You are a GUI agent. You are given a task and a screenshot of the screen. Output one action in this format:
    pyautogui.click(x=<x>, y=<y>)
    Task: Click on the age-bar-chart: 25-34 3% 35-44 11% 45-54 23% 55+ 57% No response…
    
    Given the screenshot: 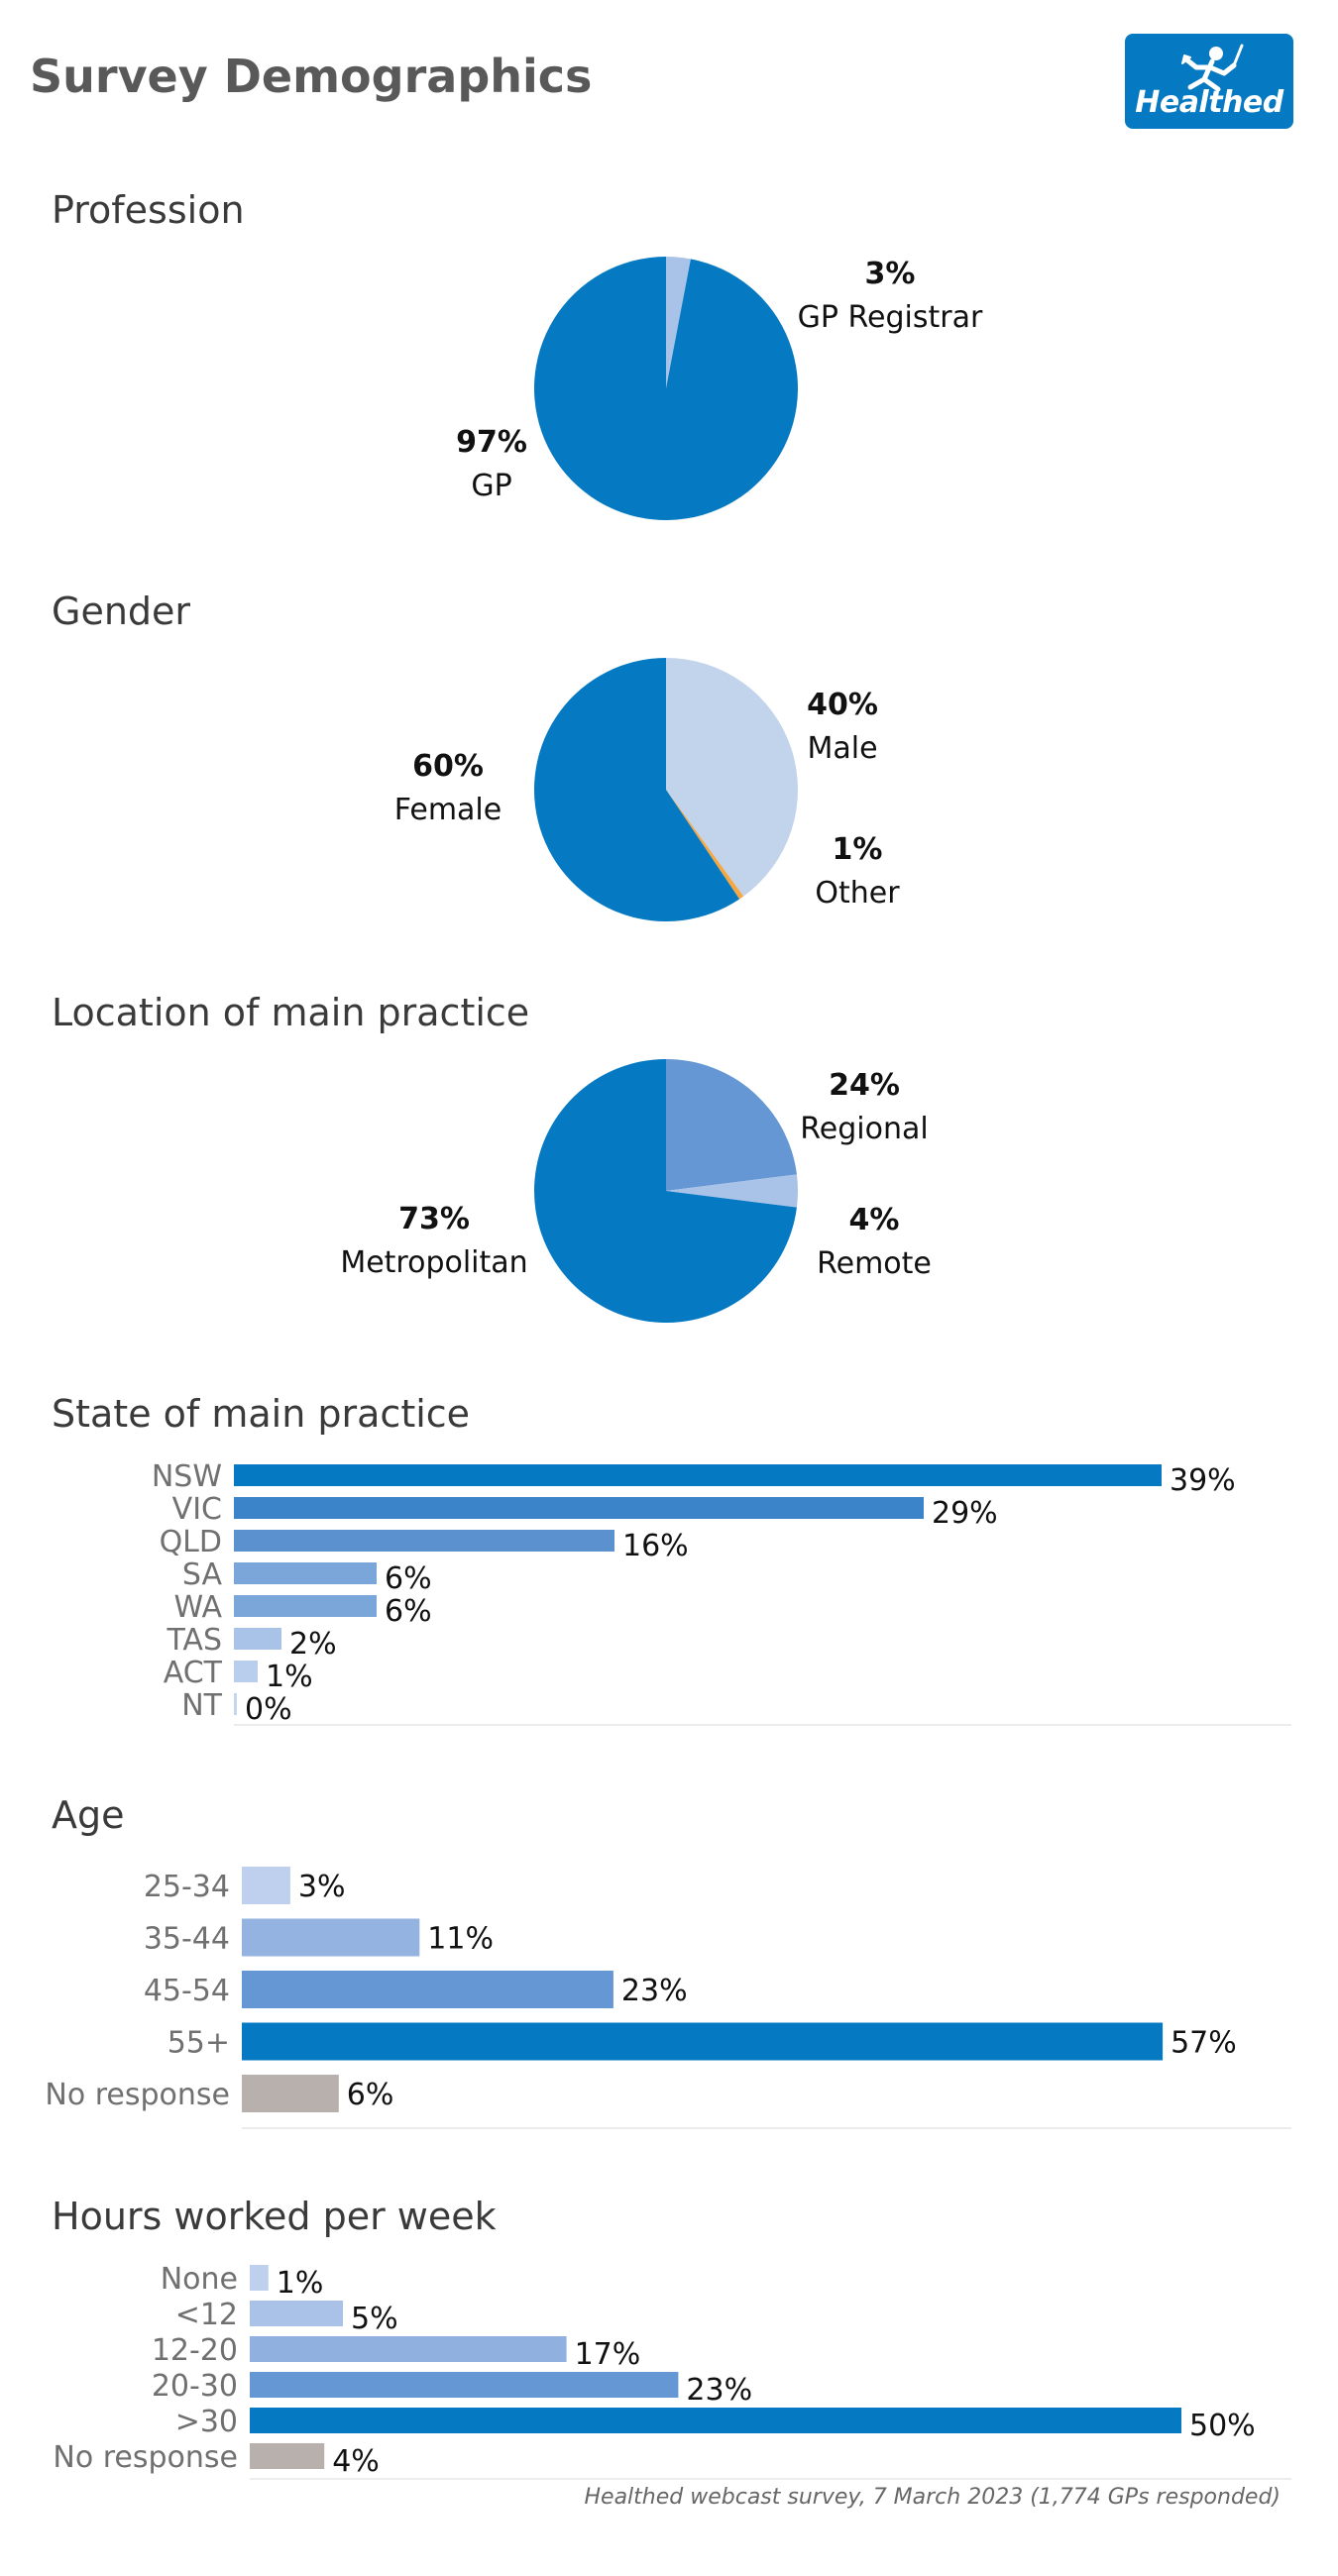 What is the action you would take?
    pyautogui.click(x=668, y=1998)
    